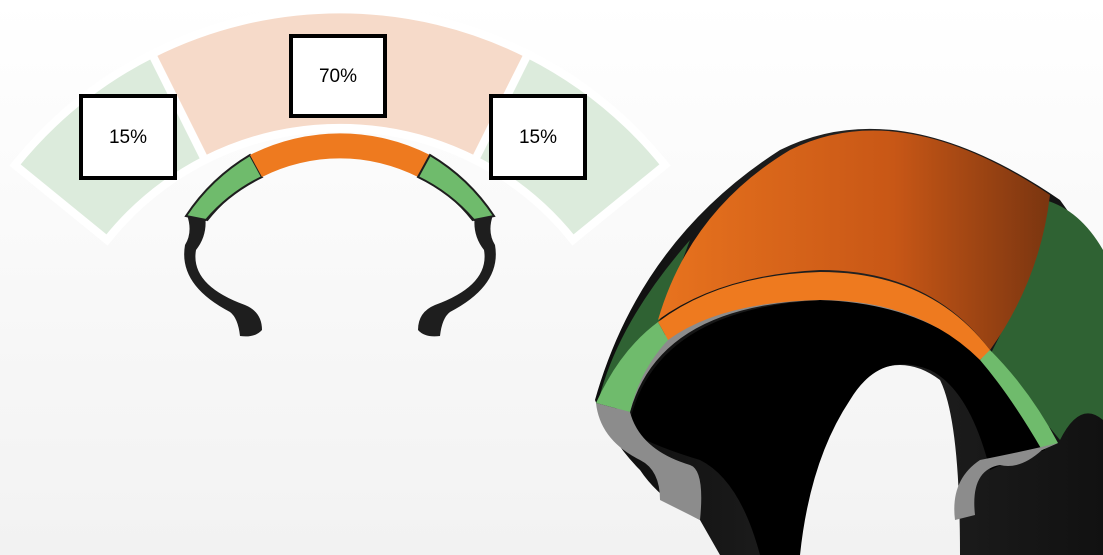 This screenshot has width=1103, height=555. I want to click on tread-orange, so click(340, 155).